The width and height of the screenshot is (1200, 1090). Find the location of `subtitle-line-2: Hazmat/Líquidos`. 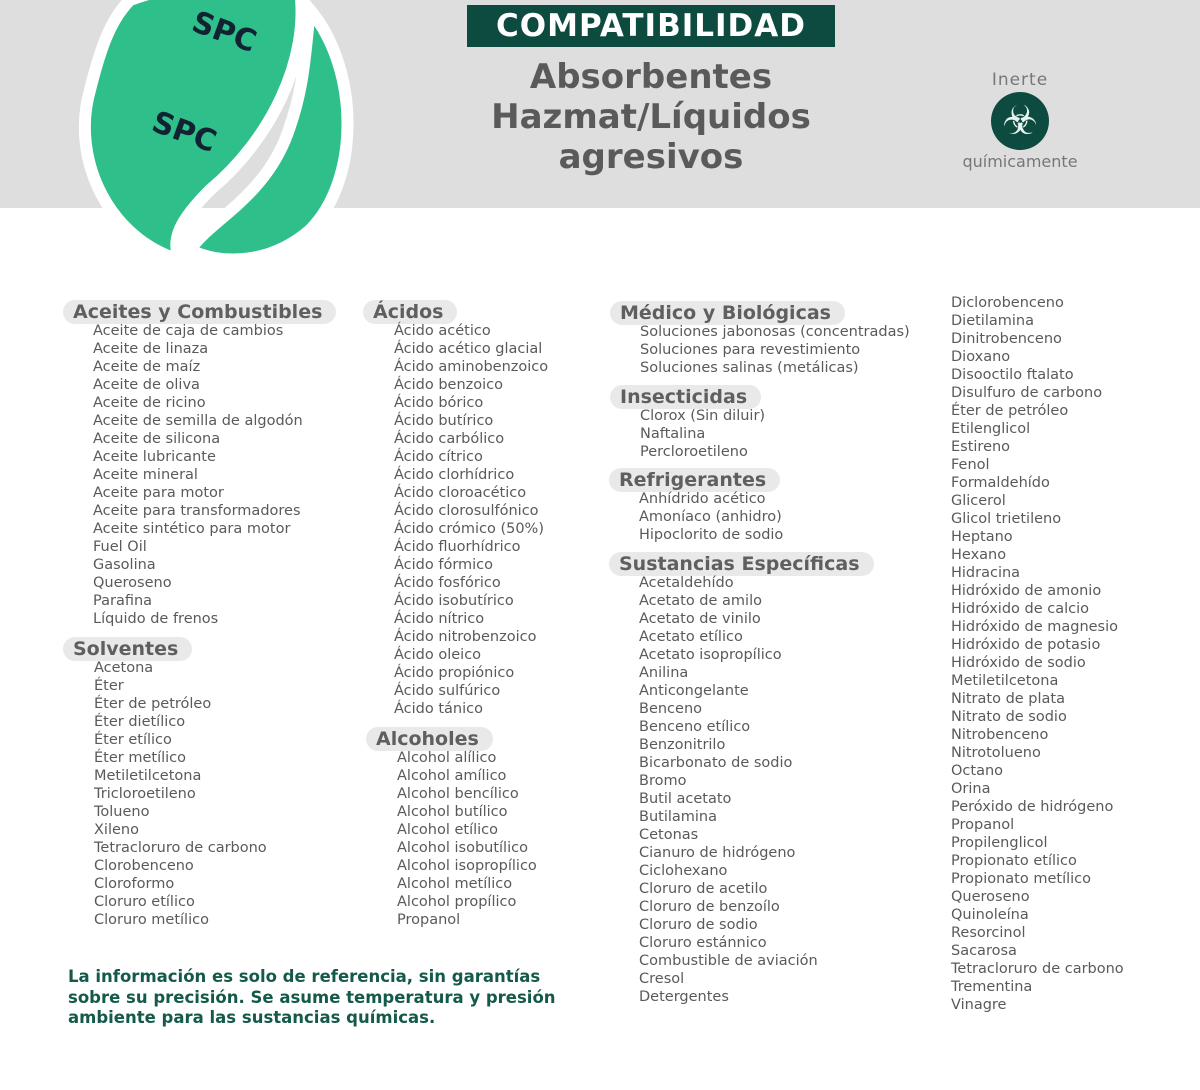

subtitle-line-2: Hazmat/Líquidos is located at coordinates (651, 117).